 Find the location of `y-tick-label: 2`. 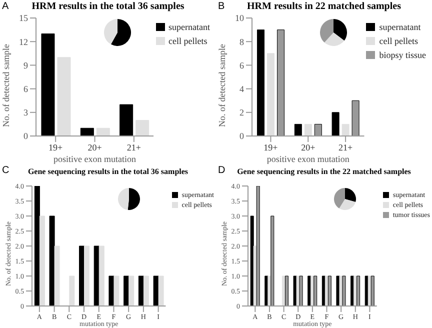

y-tick-label: 2 is located at coordinates (242, 113).